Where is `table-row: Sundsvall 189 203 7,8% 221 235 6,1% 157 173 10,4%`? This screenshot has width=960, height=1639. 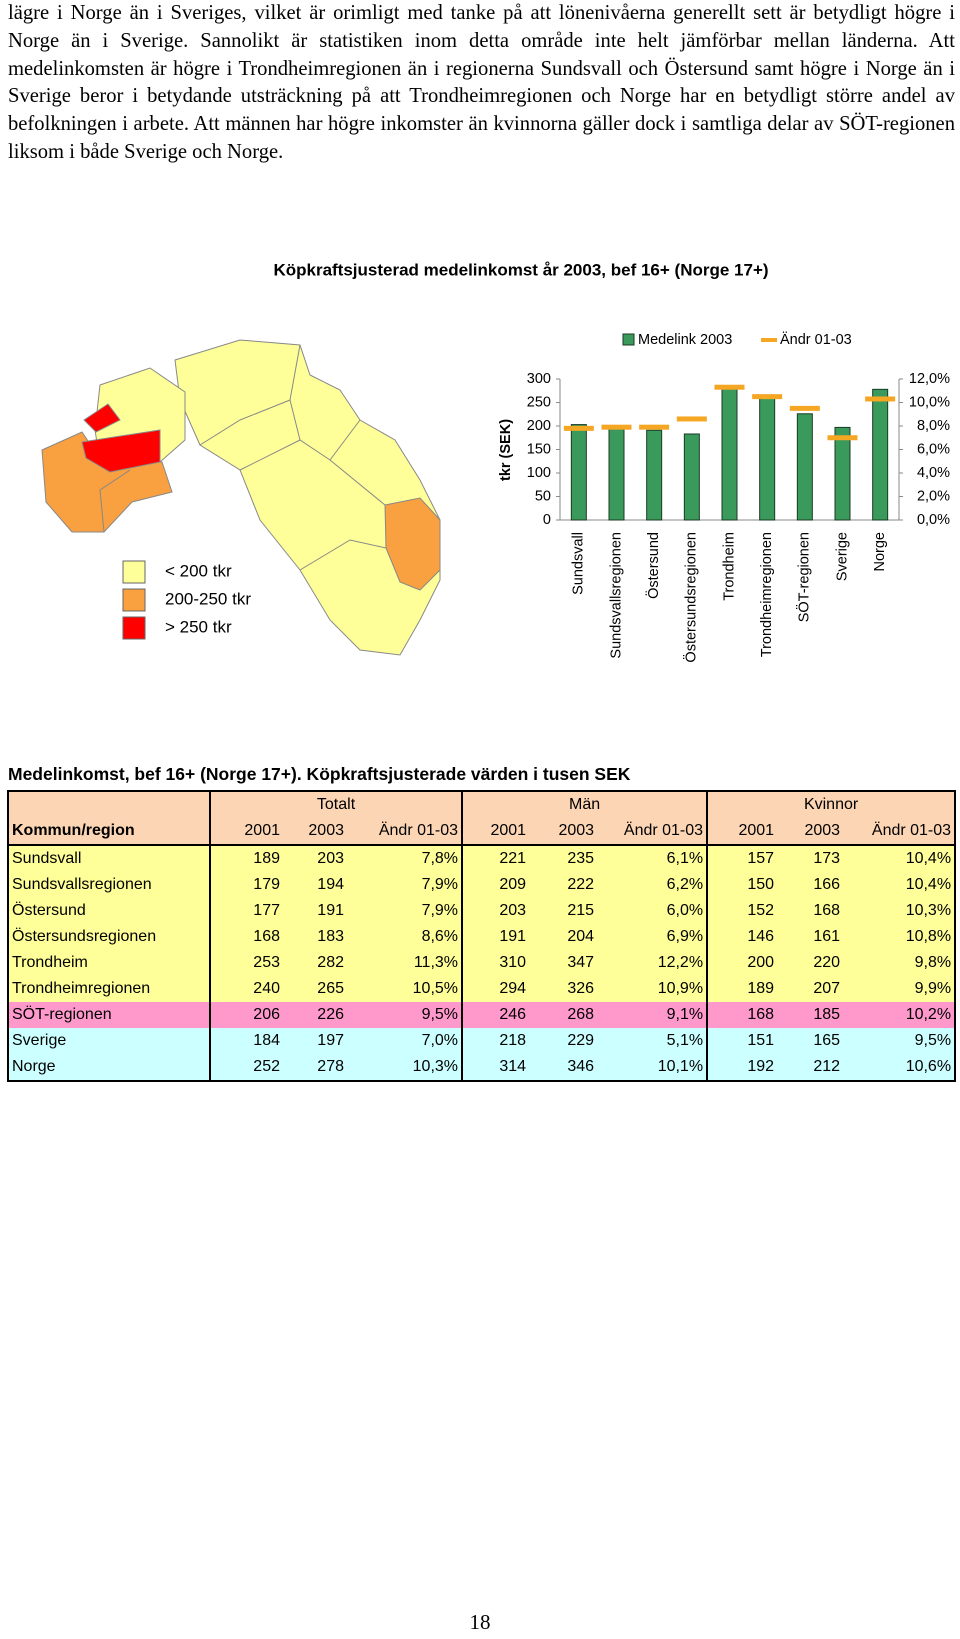 table-row: Sundsvall 189 203 7,8% 221 235 6,1% 157 173 10,4% is located at coordinates (482, 858).